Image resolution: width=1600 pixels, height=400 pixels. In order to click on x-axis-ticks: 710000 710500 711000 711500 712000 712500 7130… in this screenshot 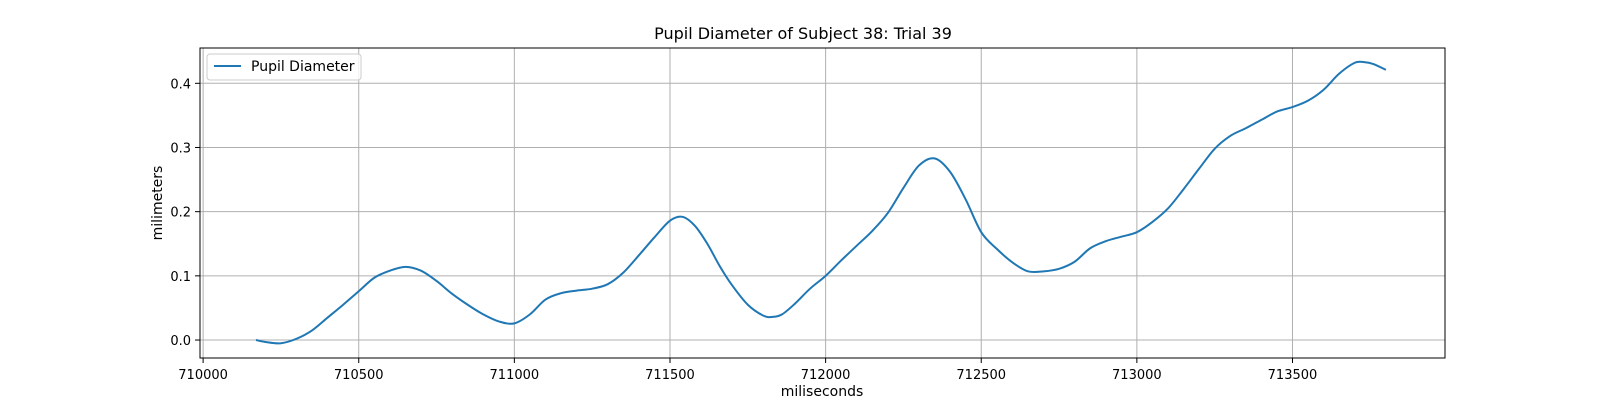, I will do `click(747, 370)`.